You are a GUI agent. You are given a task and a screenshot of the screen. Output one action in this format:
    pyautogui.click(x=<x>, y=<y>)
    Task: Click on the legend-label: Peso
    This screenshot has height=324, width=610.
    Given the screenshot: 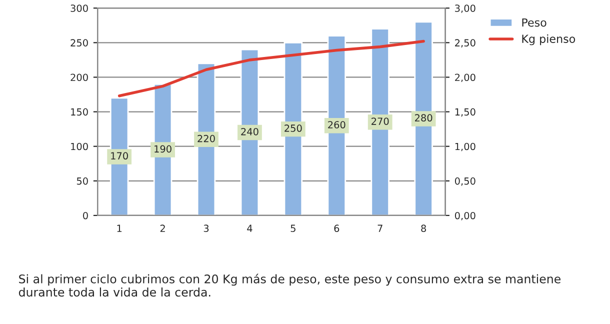 What is the action you would take?
    pyautogui.click(x=534, y=22)
    